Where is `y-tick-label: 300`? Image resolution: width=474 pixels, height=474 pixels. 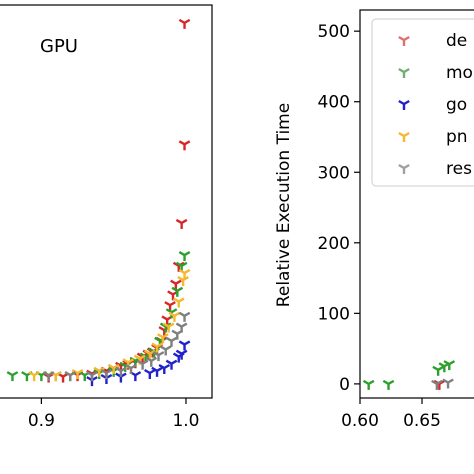 y-tick-label: 300 is located at coordinates (334, 173).